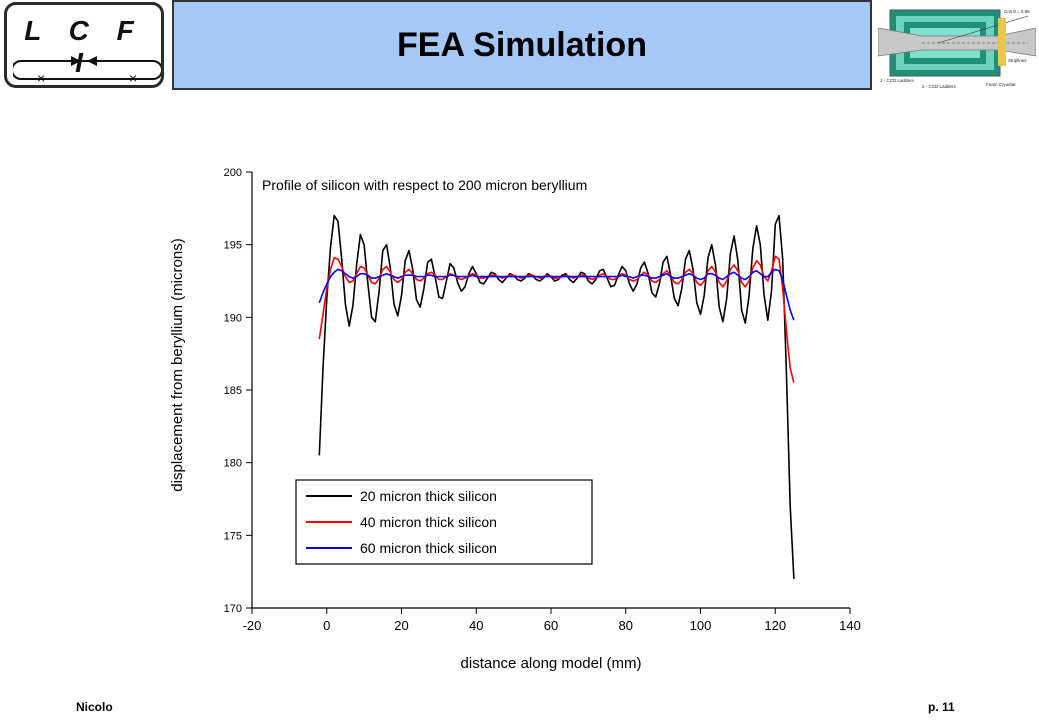  Describe the element at coordinates (233, 246) in the screenshot. I see `y-tick-label: 195` at that location.